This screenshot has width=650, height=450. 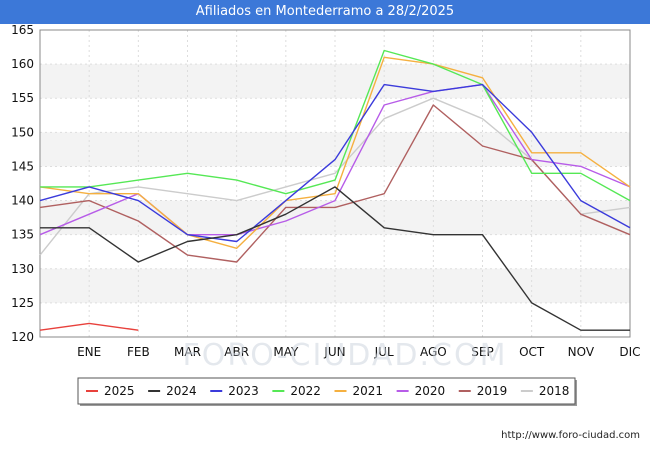 What do you see at coordinates (334, 352) in the screenshot?
I see `x-tick-label: JUN` at bounding box center [334, 352].